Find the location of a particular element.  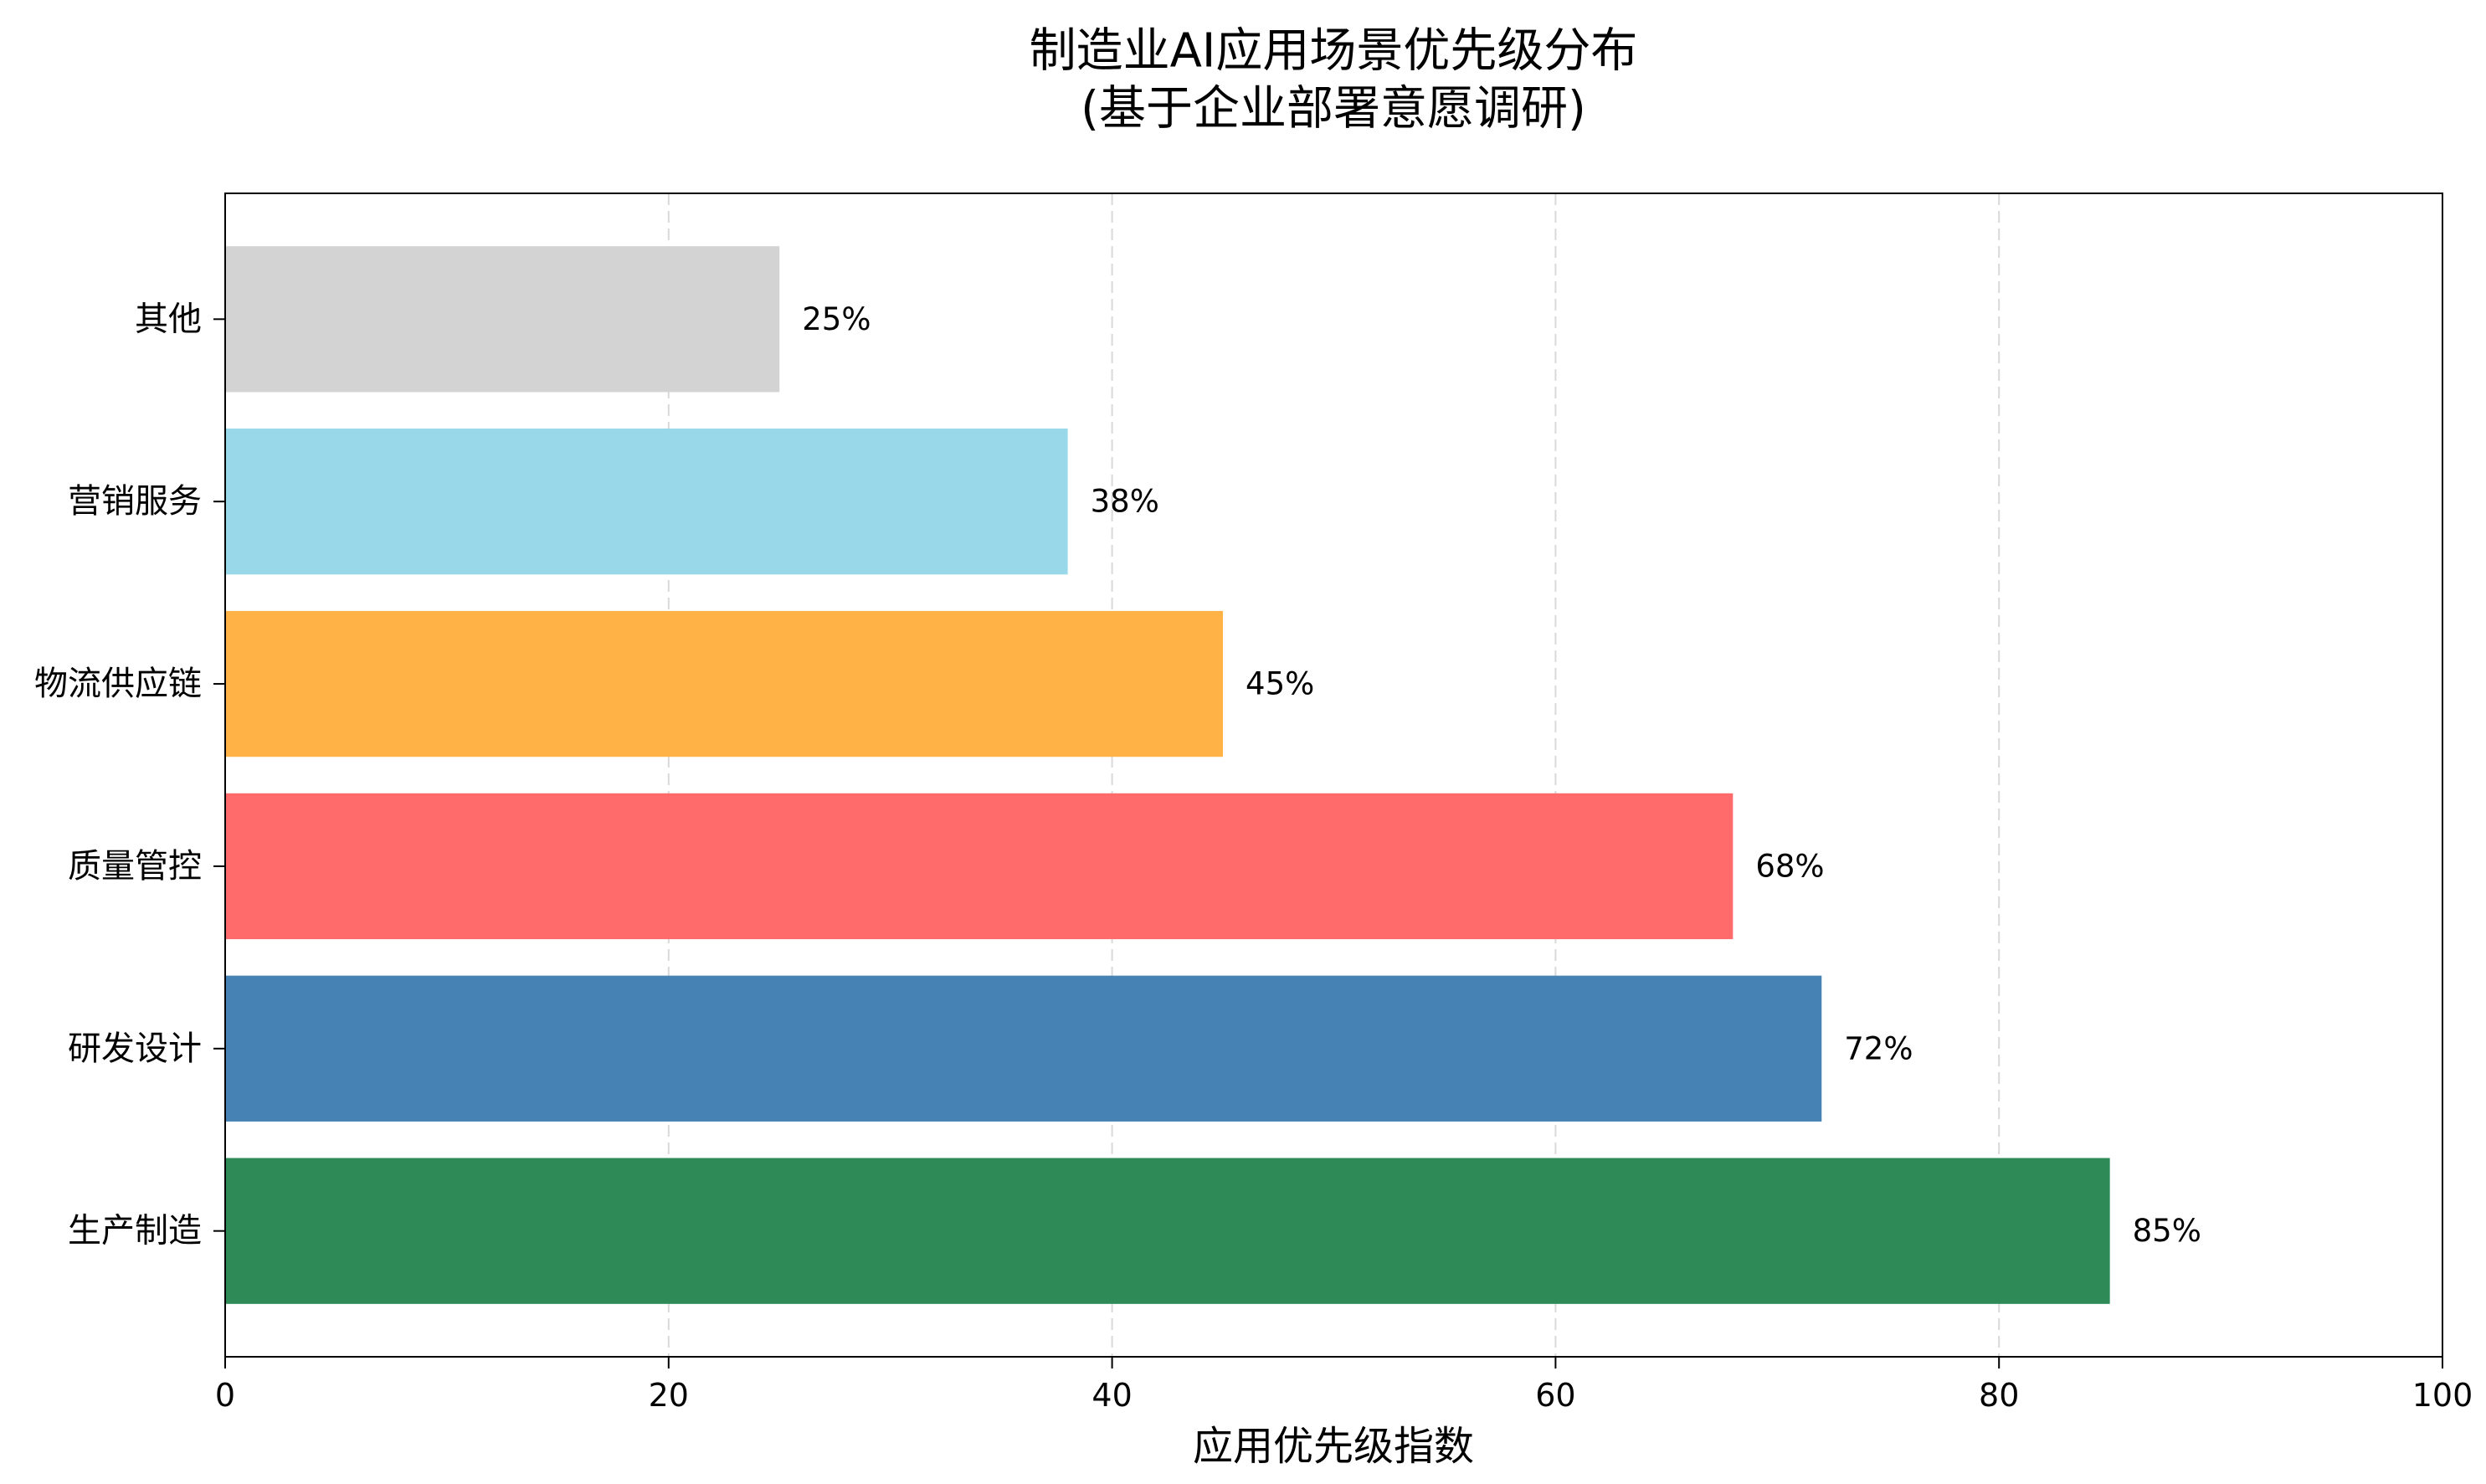

y-tick-label: 研发设计 is located at coordinates (135, 1049).